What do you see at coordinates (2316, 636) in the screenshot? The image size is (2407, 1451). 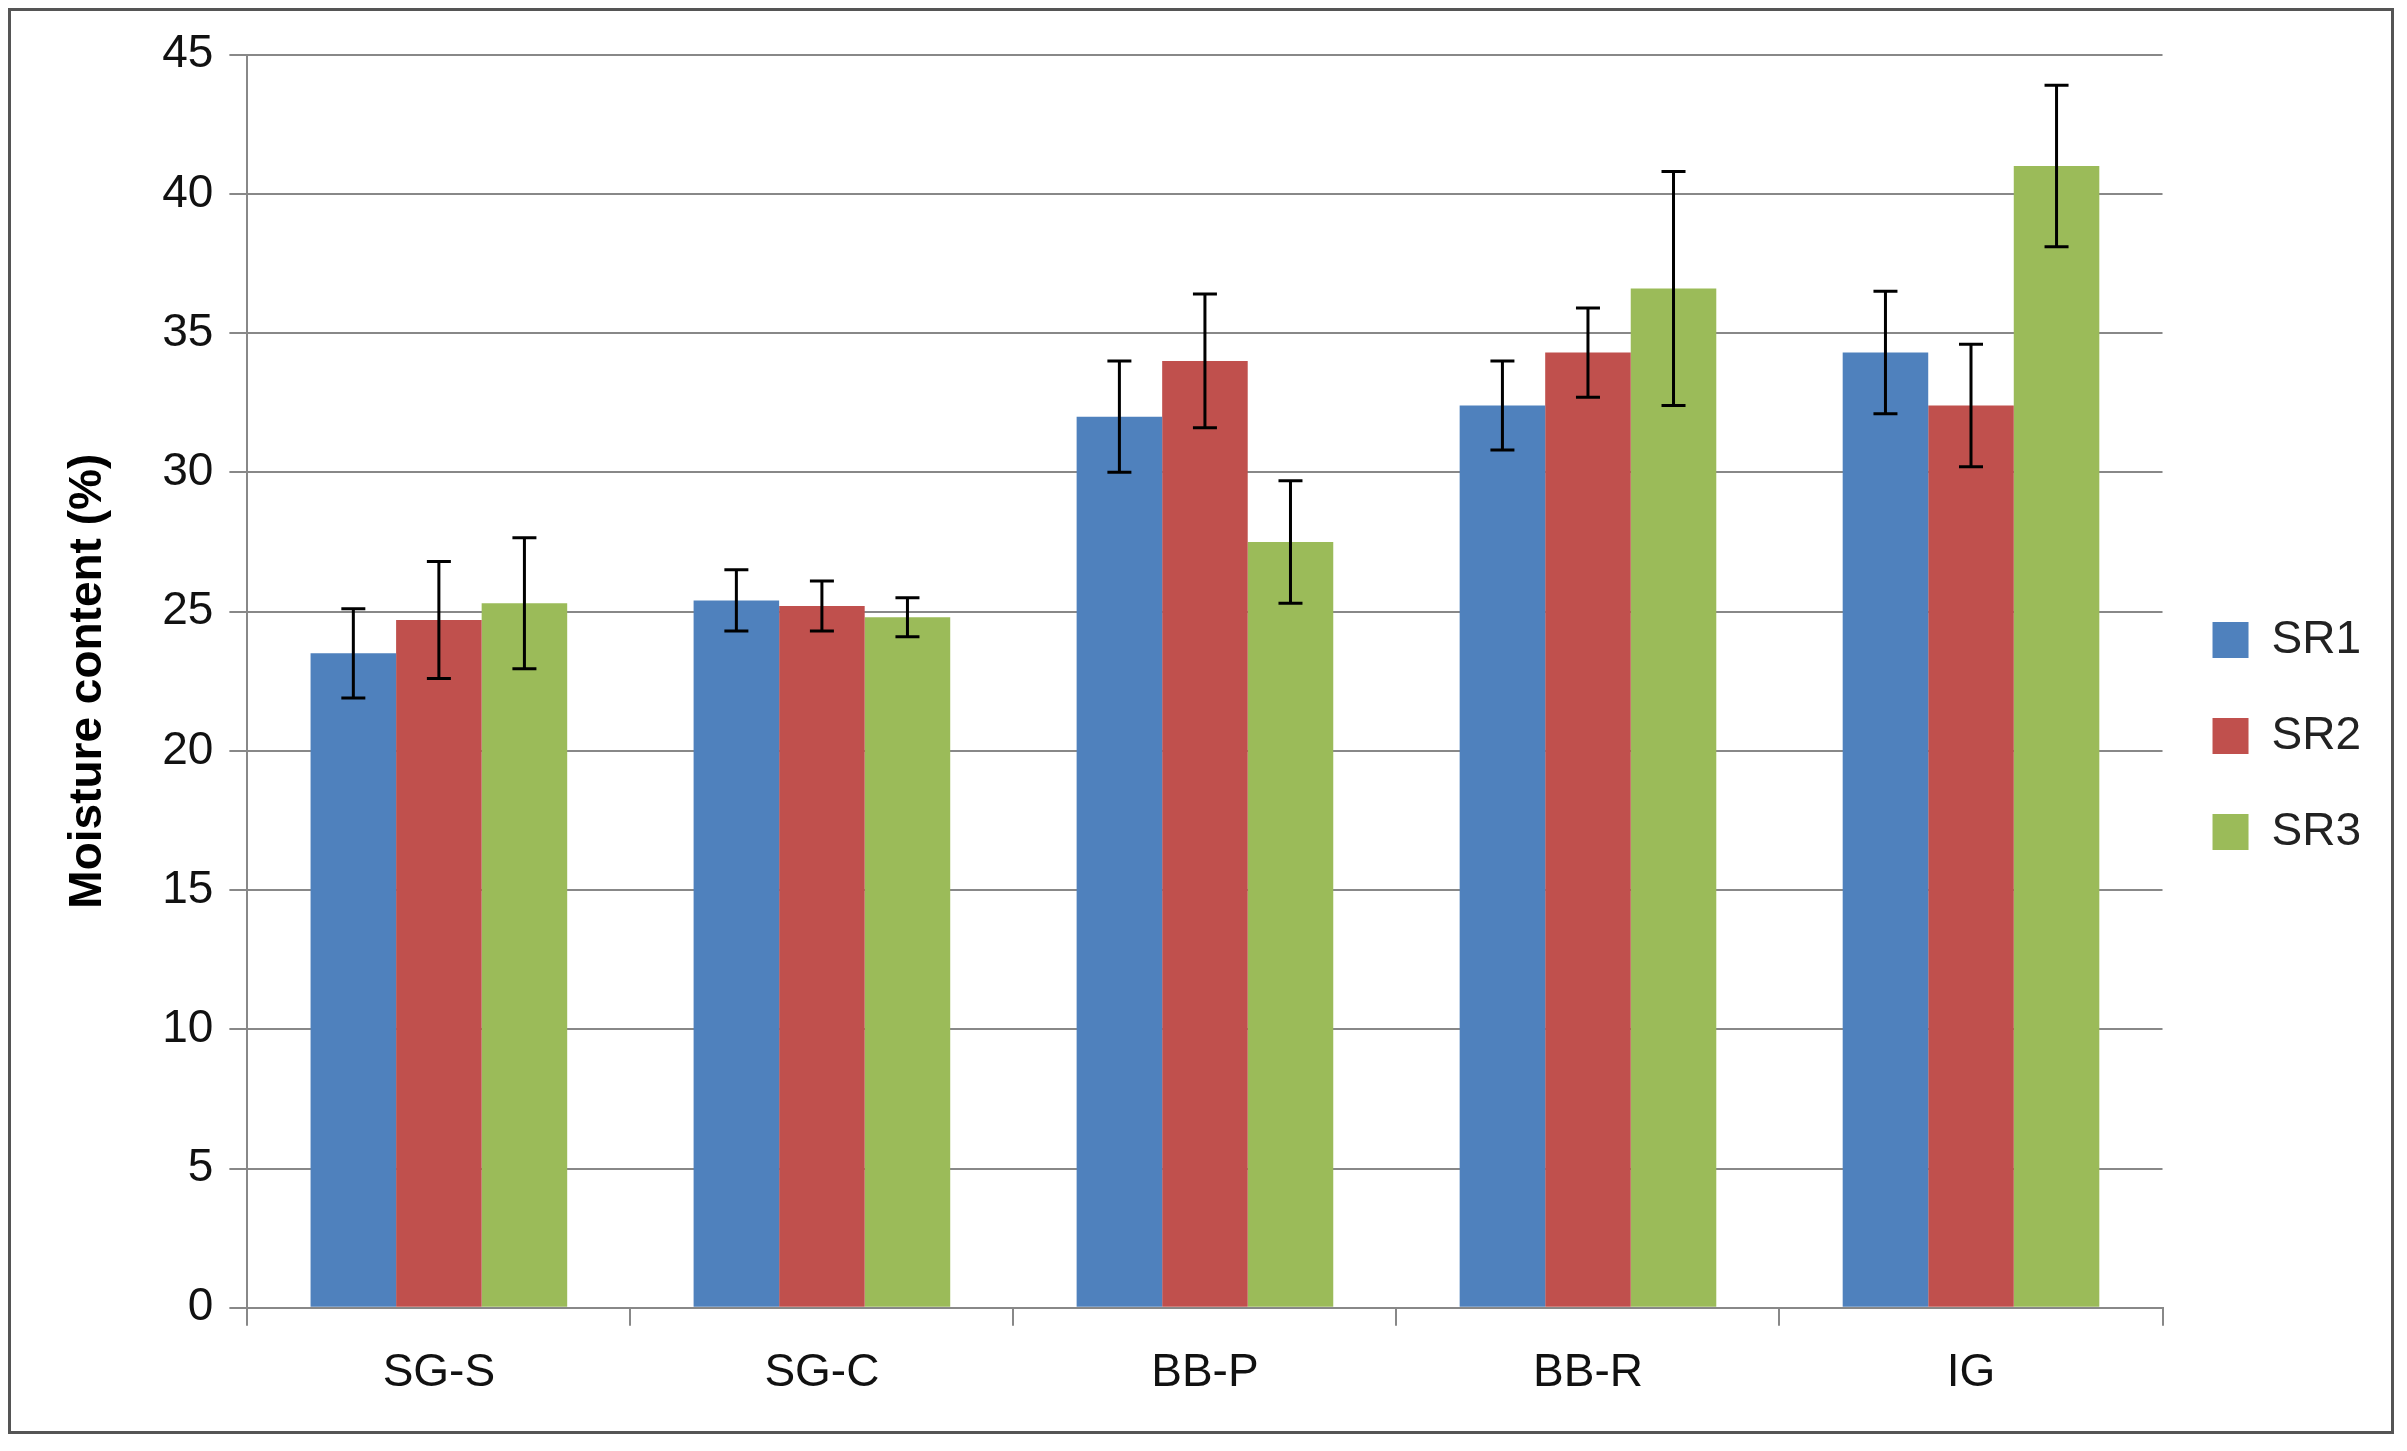 I see `legend-label: SR1` at bounding box center [2316, 636].